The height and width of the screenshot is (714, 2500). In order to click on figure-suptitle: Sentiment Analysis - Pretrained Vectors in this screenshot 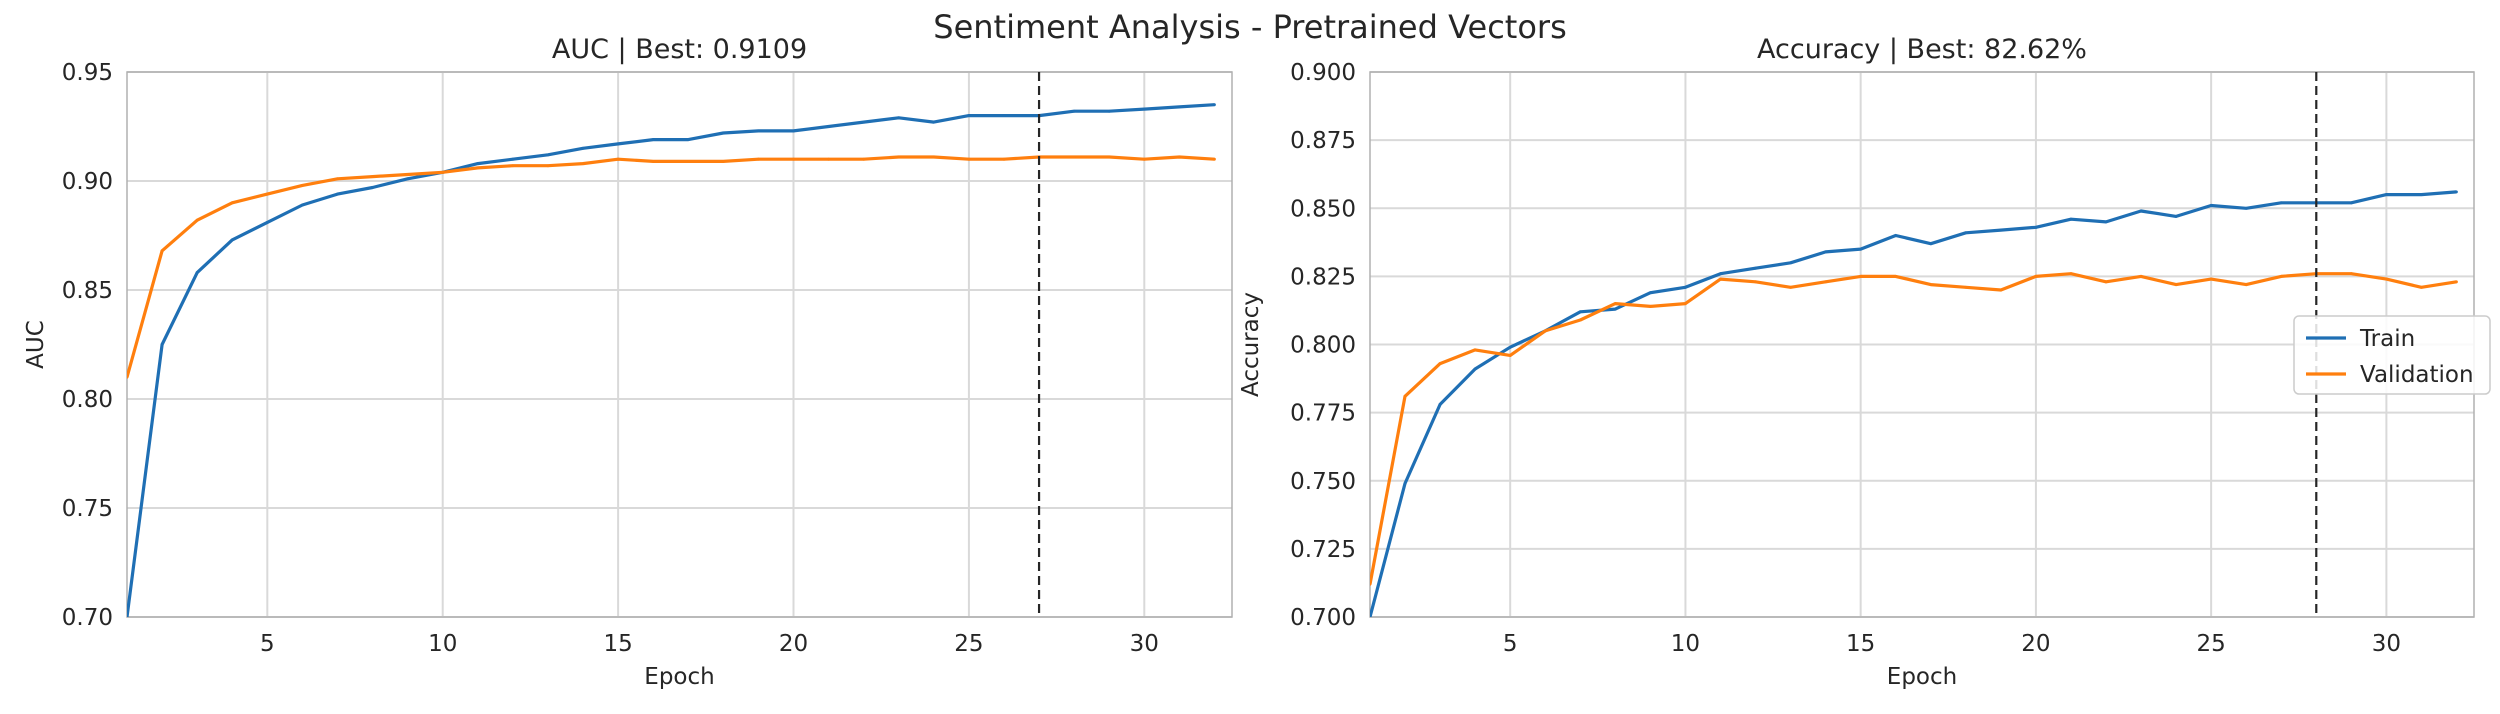, I will do `click(1249, 27)`.